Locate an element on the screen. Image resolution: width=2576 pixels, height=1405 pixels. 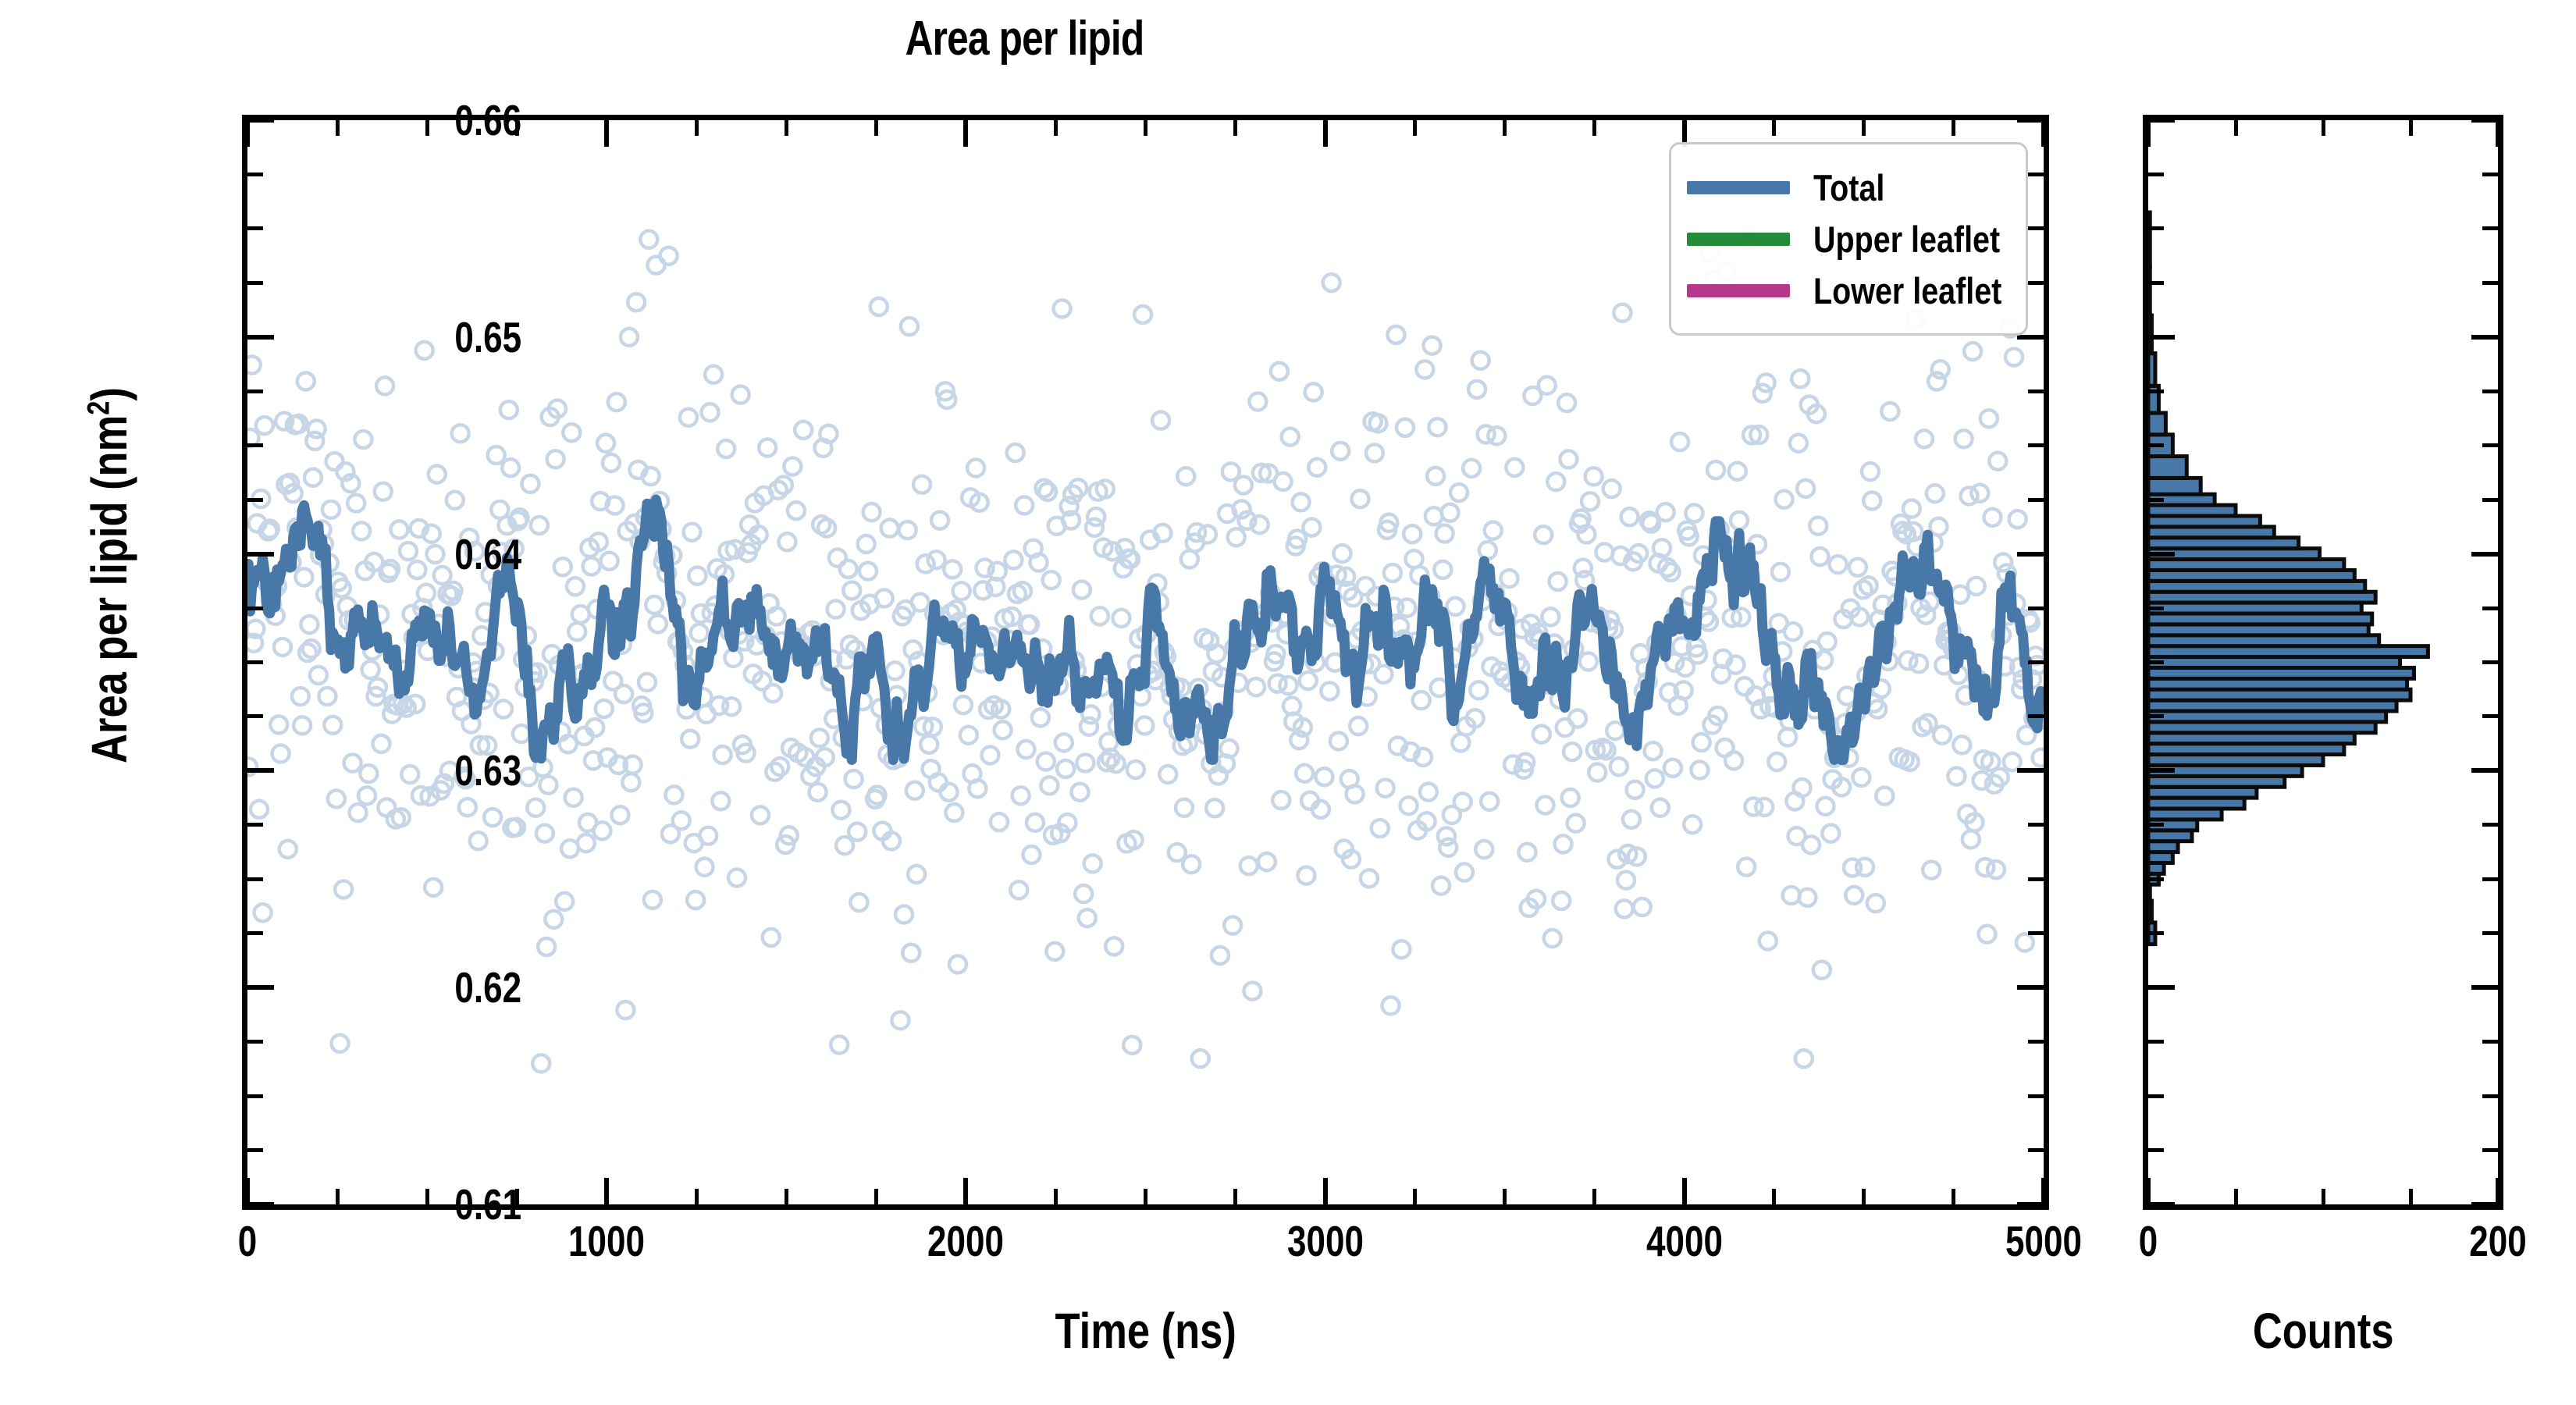
x-tick-label: 3000 is located at coordinates (1325, 1241).